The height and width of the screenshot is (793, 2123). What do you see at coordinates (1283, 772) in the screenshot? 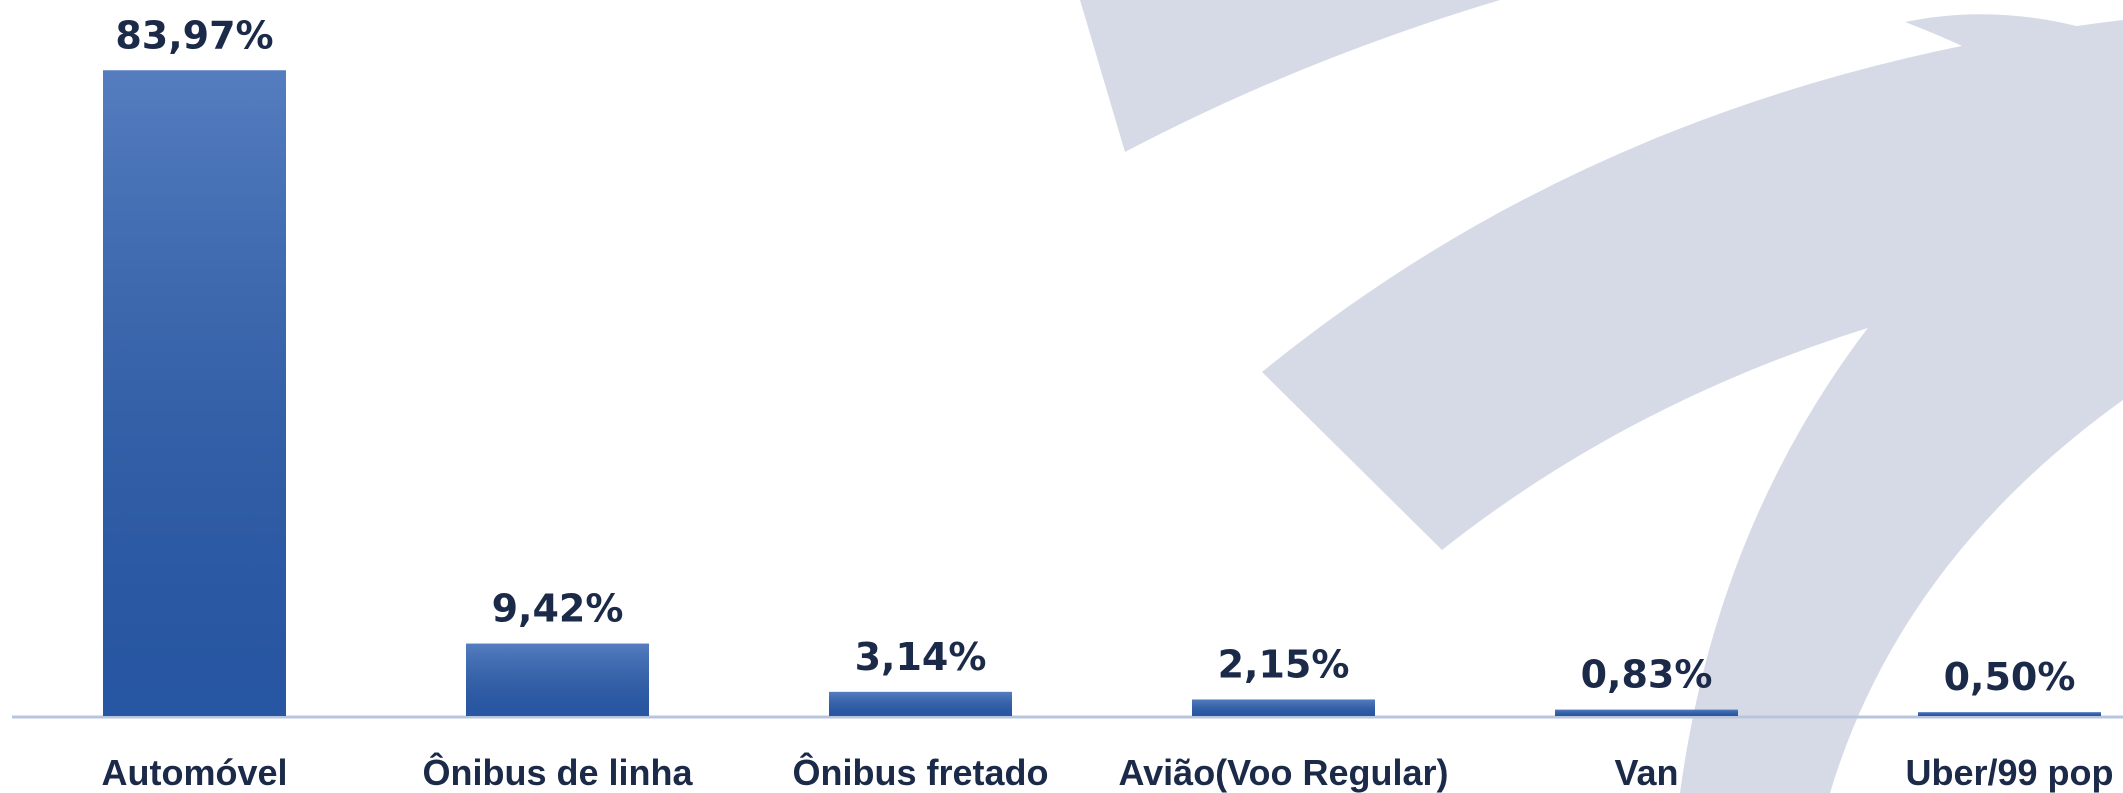
I see `category-label: Avião(Voo Regular)` at bounding box center [1283, 772].